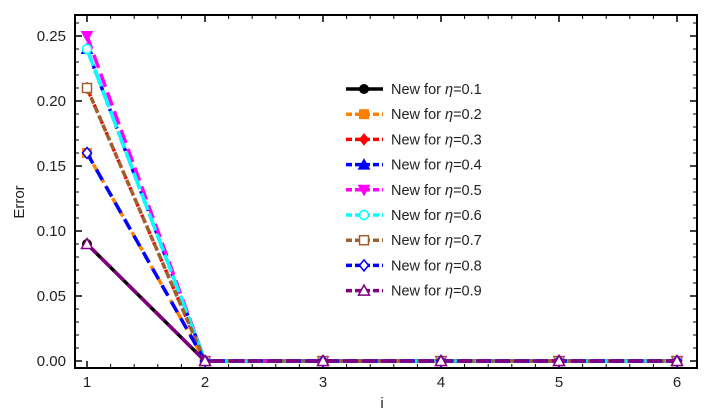  I want to click on x-tick-label: 5, so click(559, 382).